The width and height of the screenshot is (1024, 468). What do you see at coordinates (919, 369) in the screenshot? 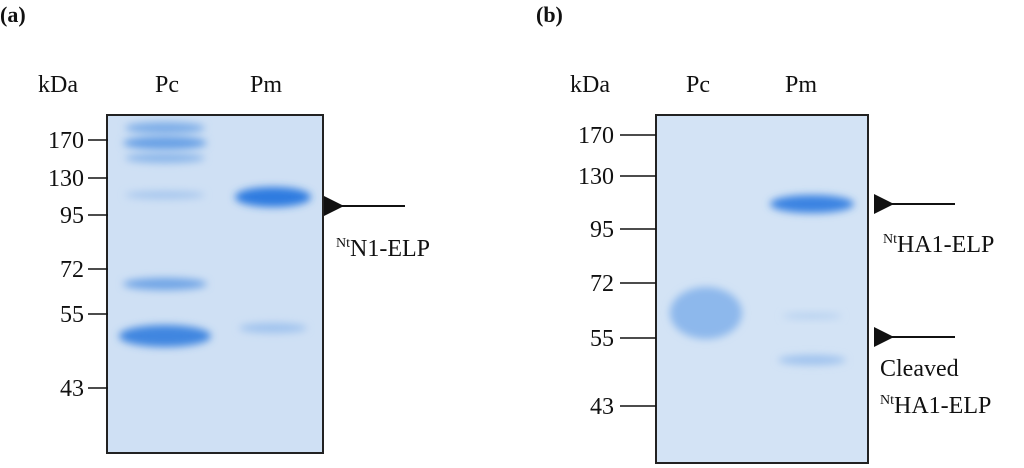
I see `annotation: Cleaved` at bounding box center [919, 369].